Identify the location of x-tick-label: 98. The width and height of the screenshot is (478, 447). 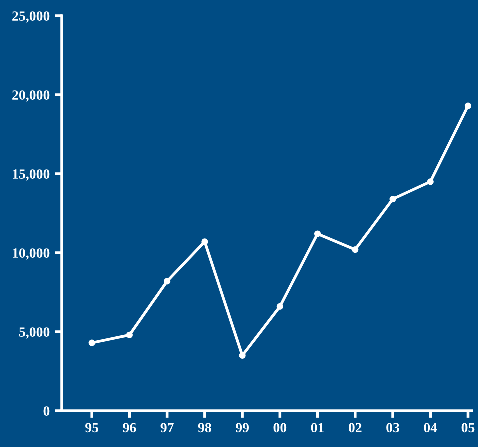
(205, 428).